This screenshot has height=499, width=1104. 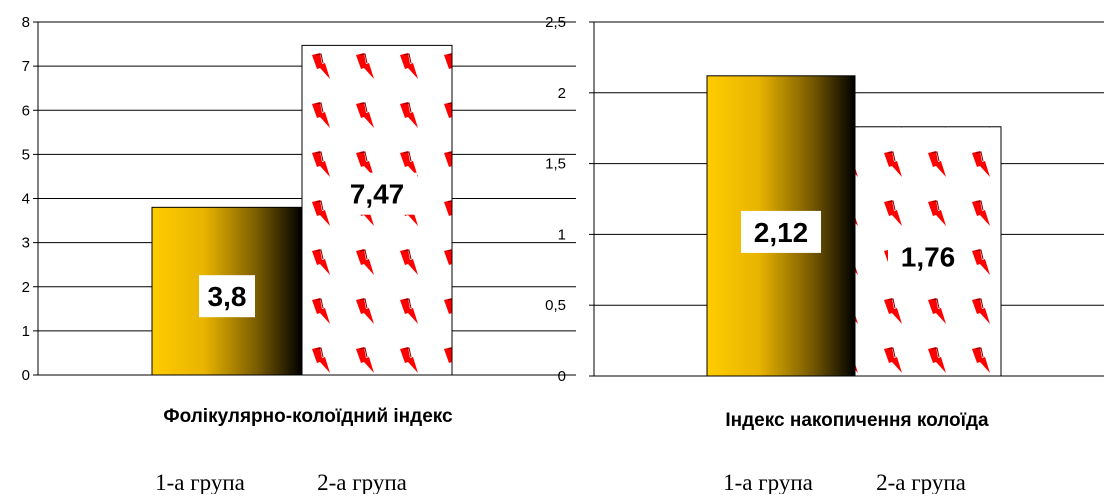 I want to click on y-tick-label: 1,5, so click(x=555, y=164).